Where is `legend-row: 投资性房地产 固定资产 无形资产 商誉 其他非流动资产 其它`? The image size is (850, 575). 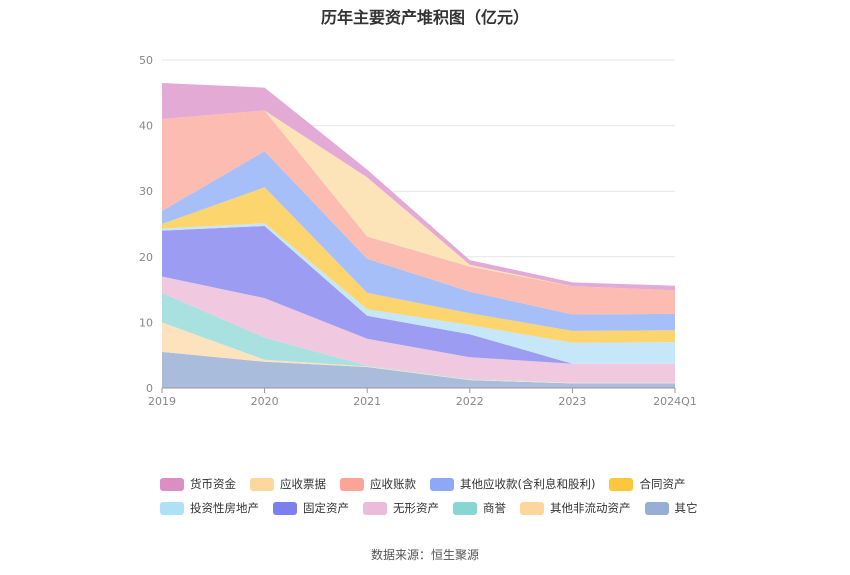
legend-row: 投资性房地产 固定资产 无形资产 商誉 其他非流动资产 其它 is located at coordinates (440, 508).